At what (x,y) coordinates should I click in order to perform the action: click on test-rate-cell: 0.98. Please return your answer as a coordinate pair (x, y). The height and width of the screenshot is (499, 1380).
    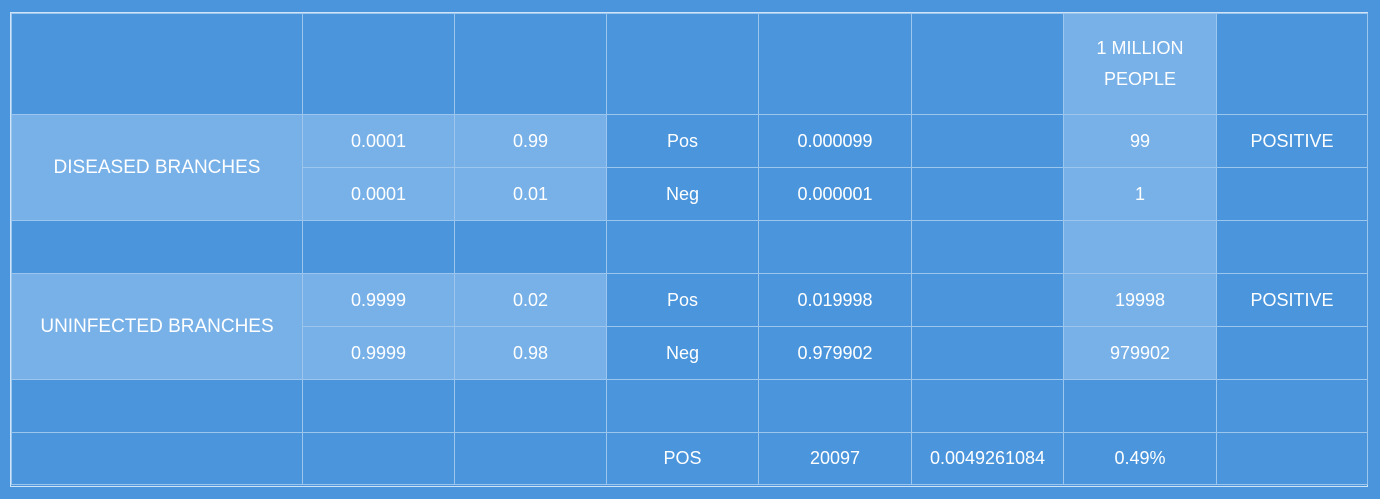
    Looking at the image, I should click on (530, 353).